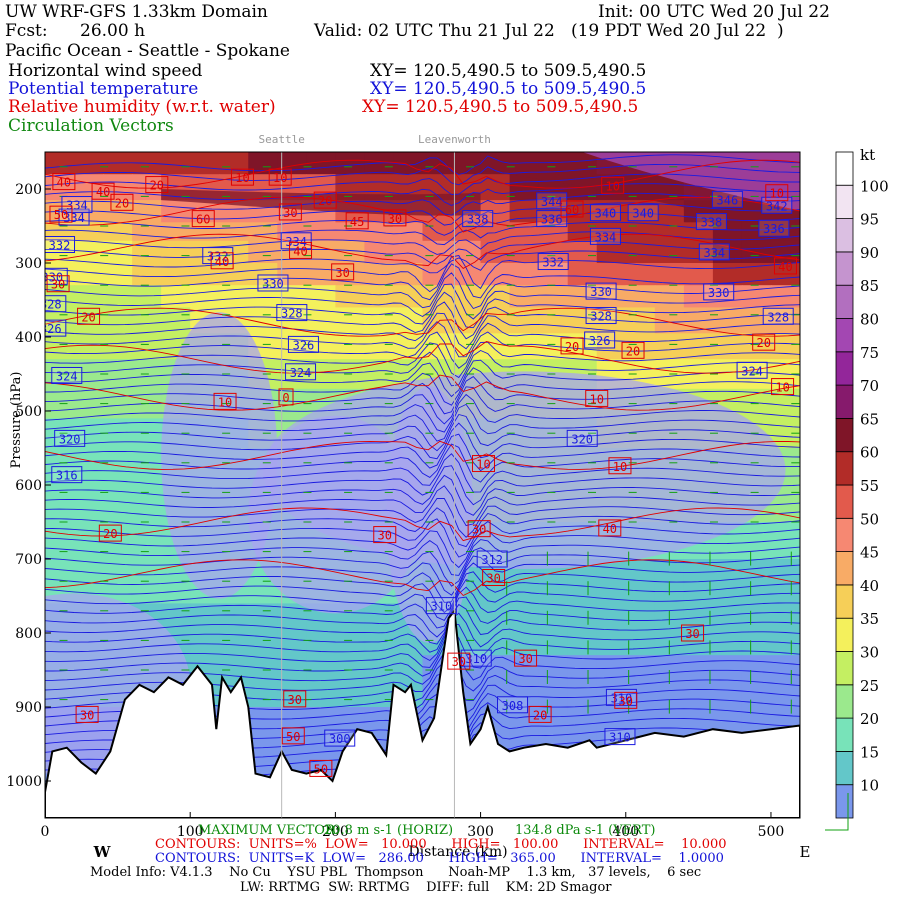  I want to click on y-tick-label: 200, so click(28, 190).